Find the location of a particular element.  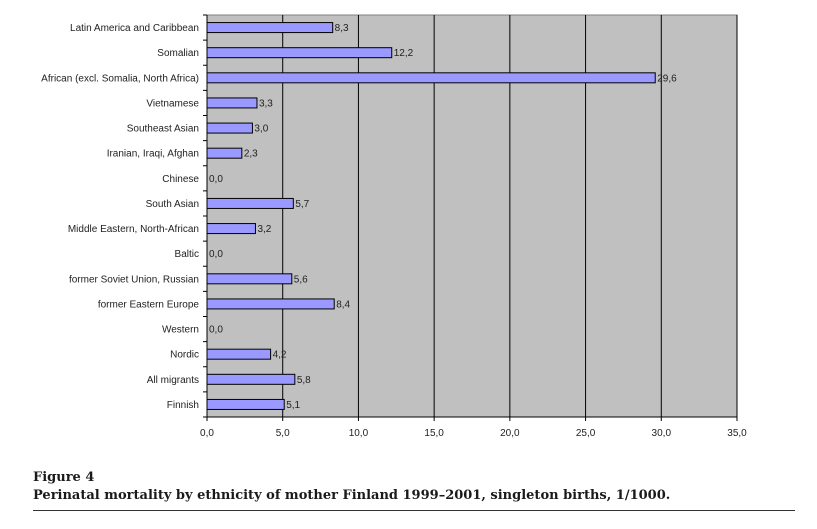

category-label: South Asian is located at coordinates (172, 204).